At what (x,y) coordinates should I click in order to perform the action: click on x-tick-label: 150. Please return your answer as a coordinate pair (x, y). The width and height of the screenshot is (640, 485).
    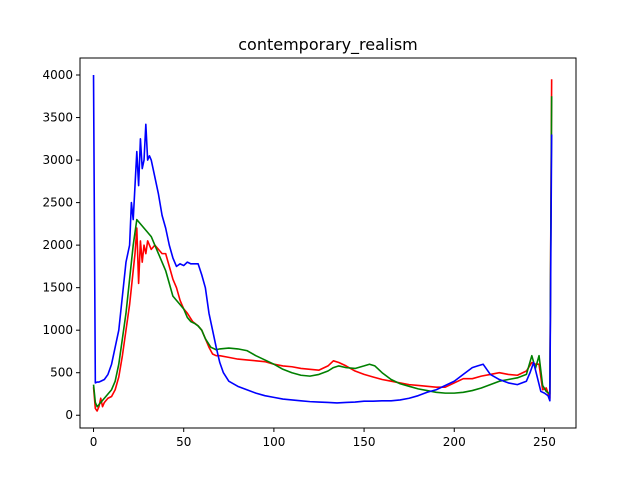
    Looking at the image, I should click on (364, 442).